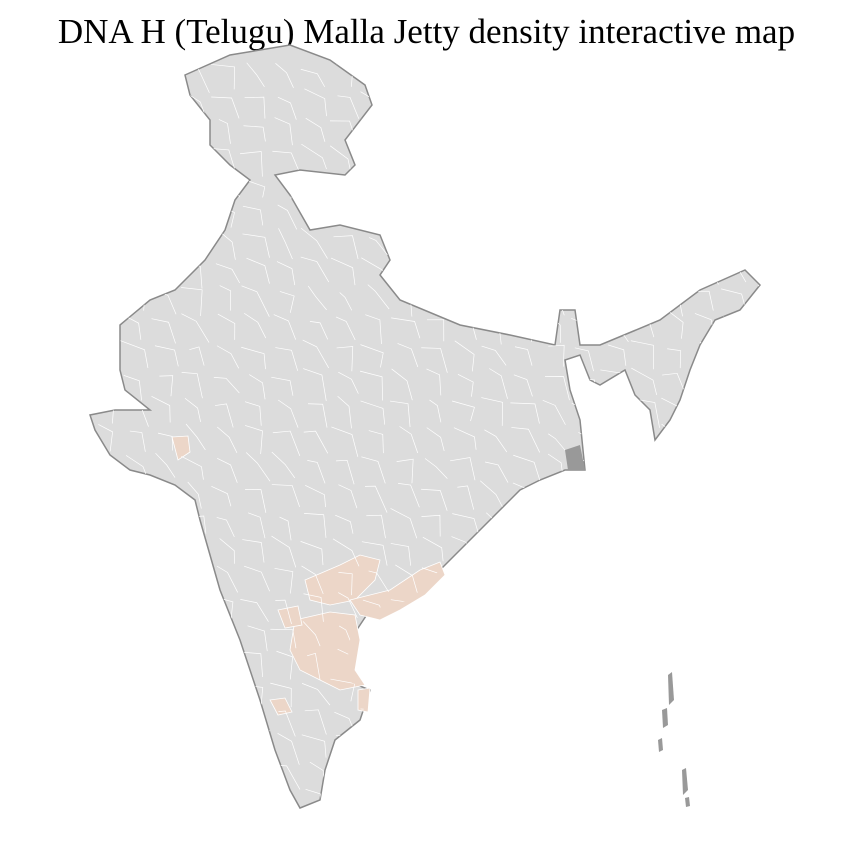 The height and width of the screenshot is (853, 853). Describe the element at coordinates (364, 700) in the screenshot. I see `highlight-tn-north` at that location.